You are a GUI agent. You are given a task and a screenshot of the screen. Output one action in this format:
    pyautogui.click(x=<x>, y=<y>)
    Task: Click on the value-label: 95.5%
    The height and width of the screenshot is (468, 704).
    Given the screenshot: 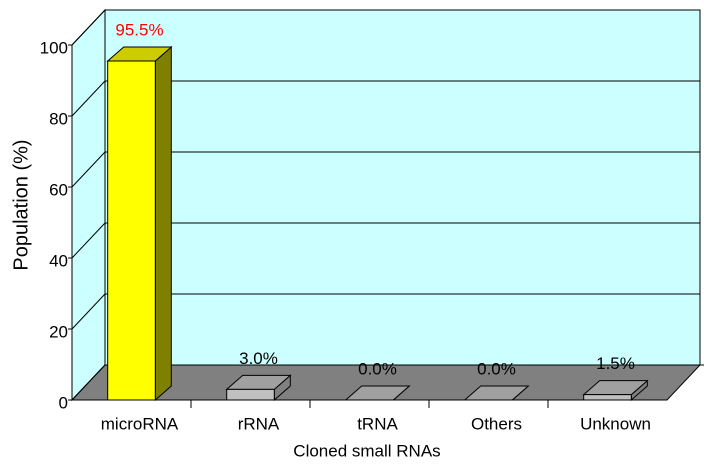 What is the action you would take?
    pyautogui.click(x=139, y=29)
    